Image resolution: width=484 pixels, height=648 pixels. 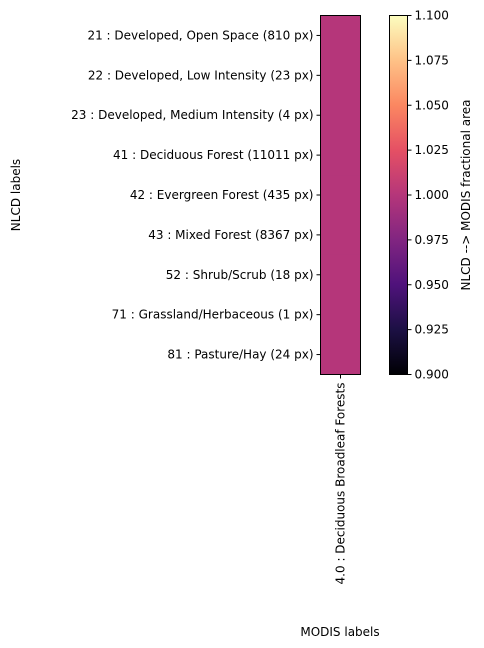 What do you see at coordinates (466, 195) in the screenshot?
I see `colorbar-label: NLCD --> MODIS fractional area` at bounding box center [466, 195].